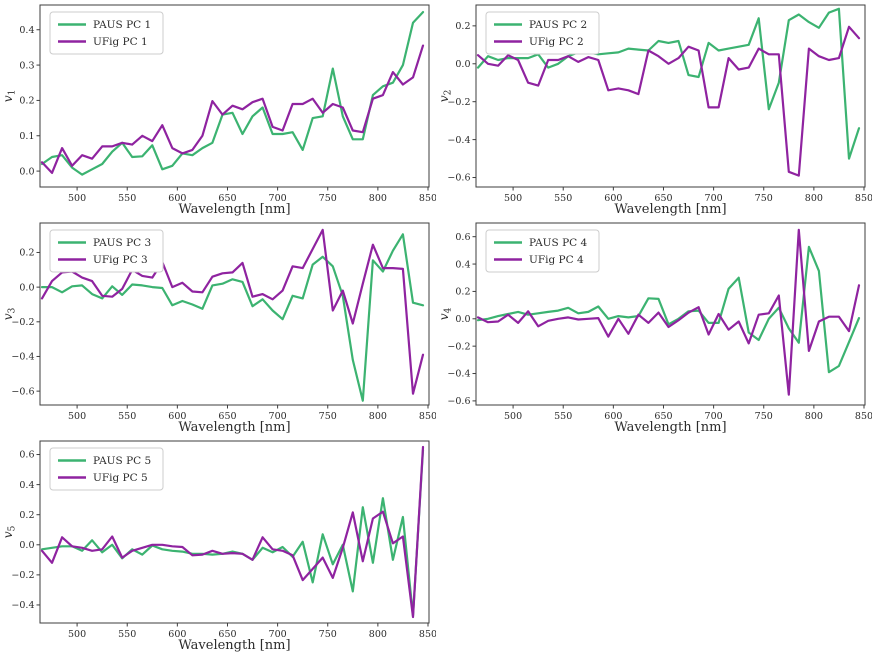 This screenshot has height=654, width=872. Describe the element at coordinates (26, 65) in the screenshot. I see `y-tick-label: 0.3` at that location.